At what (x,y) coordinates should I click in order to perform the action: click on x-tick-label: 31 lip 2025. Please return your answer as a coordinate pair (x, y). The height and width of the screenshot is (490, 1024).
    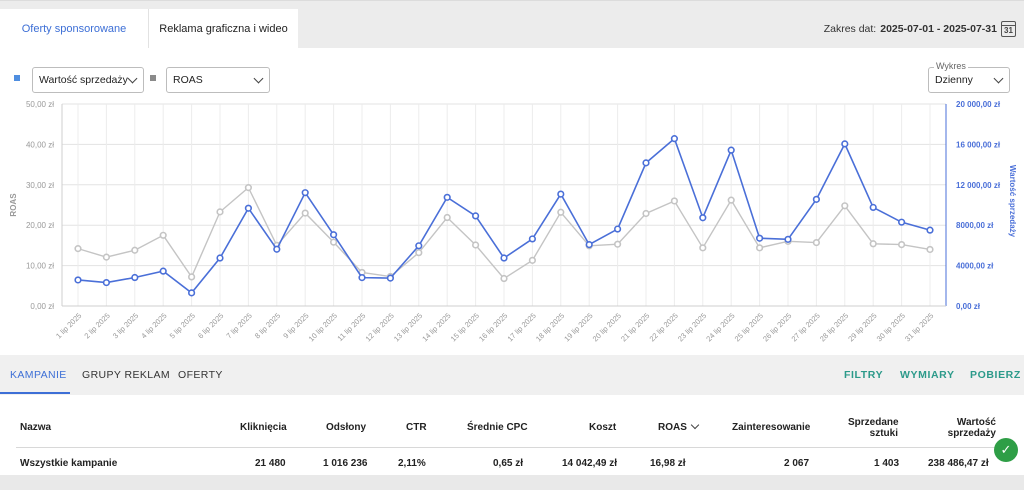
    Looking at the image, I should click on (919, 327).